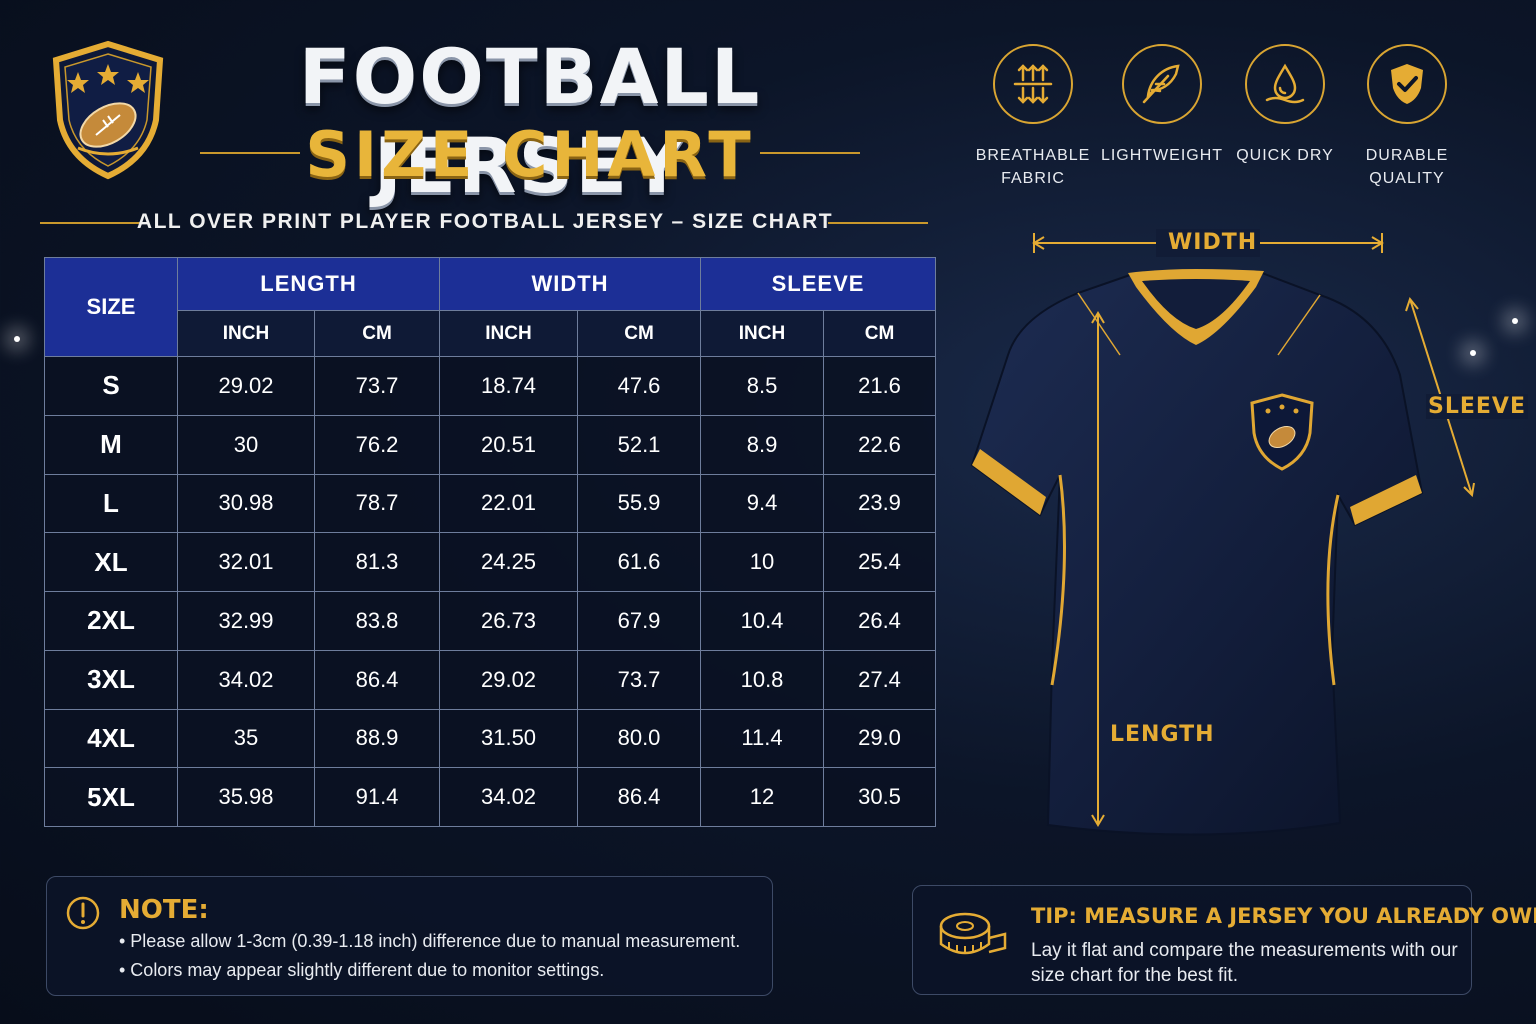 The width and height of the screenshot is (1536, 1024). I want to click on table-cell: 35.98, so click(246, 797).